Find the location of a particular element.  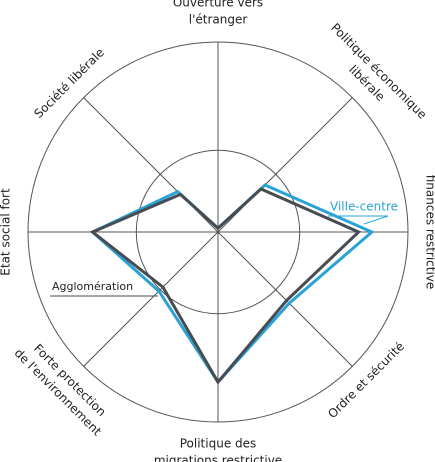

legend-line is located at coordinates (376, 220).